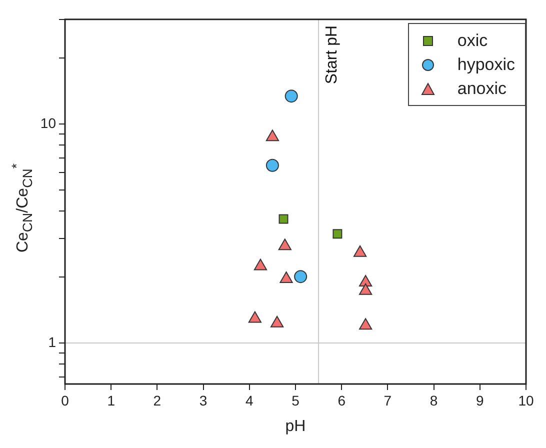  I want to click on x-tick-label: 4, so click(250, 400).